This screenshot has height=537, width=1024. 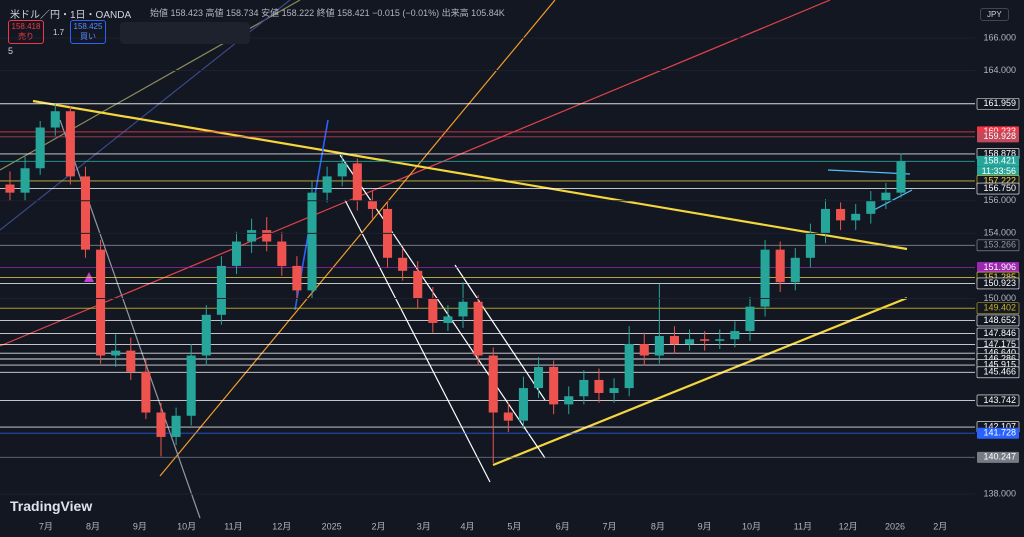 I want to click on y-tick-label: 138.000, so click(x=999, y=493).